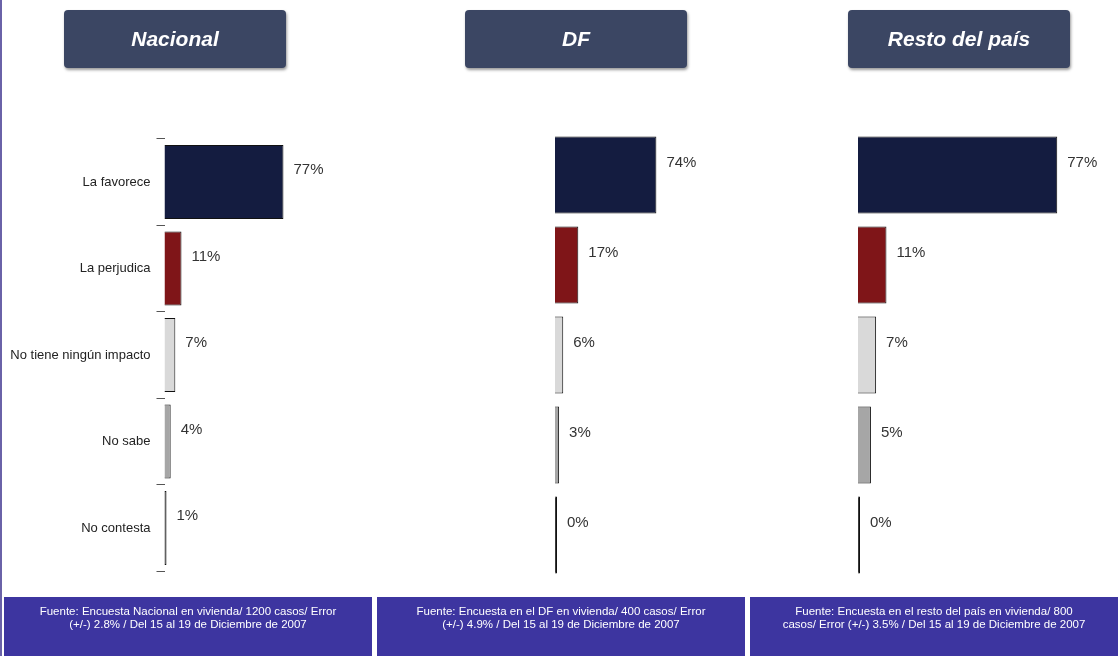  I want to click on data-label: 6%, so click(584, 342).